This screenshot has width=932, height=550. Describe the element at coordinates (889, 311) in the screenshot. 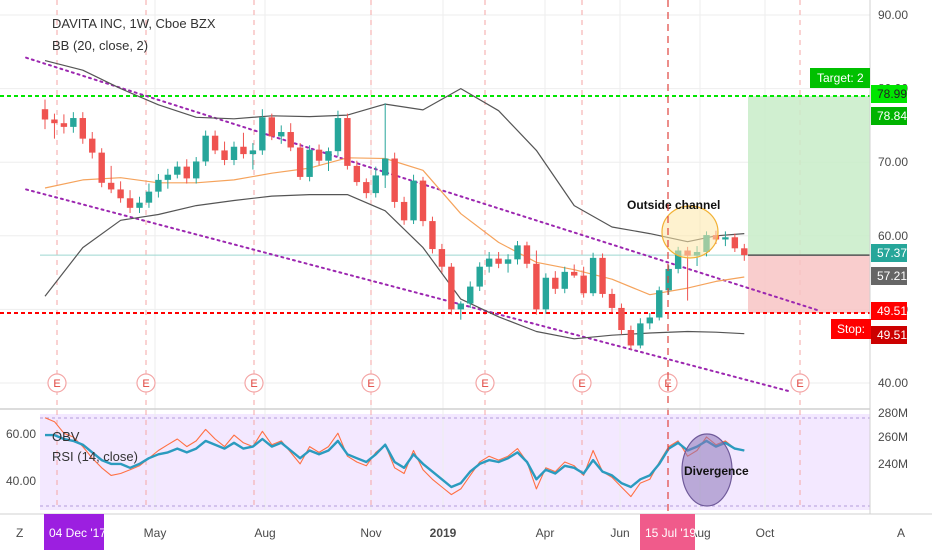

I see `stop-line-tag: 49.51` at that location.